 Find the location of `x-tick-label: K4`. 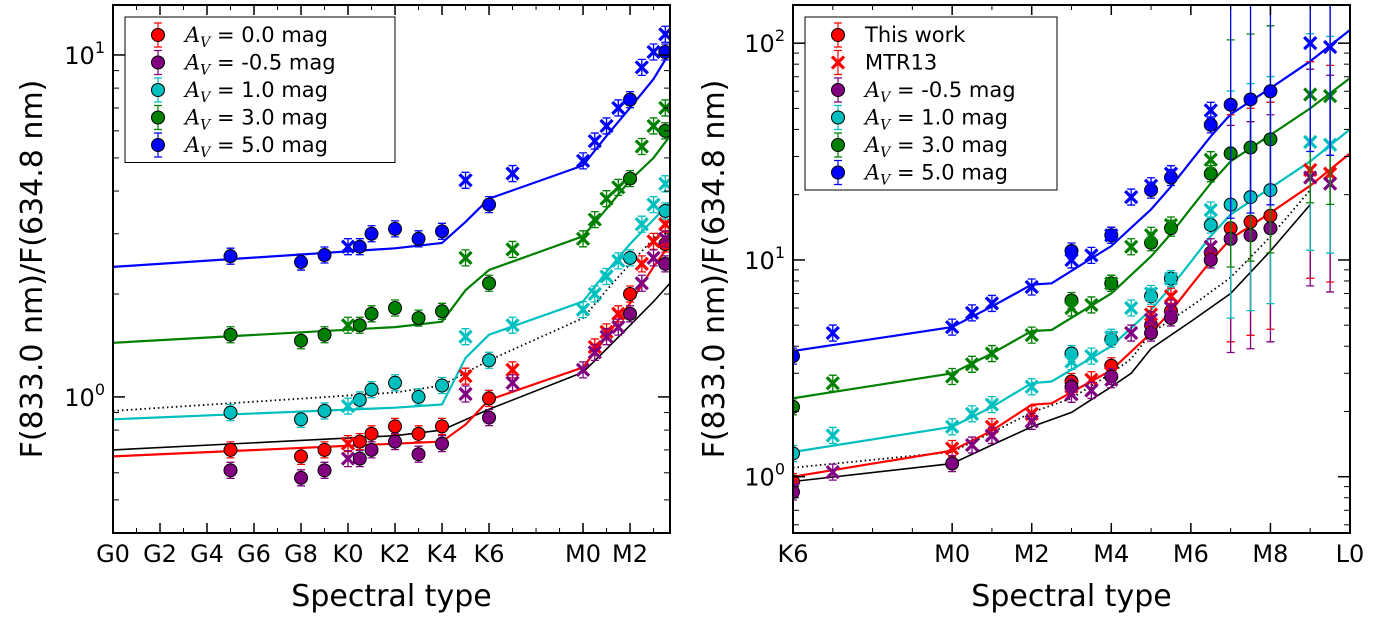

x-tick-label: K4 is located at coordinates (442, 554).